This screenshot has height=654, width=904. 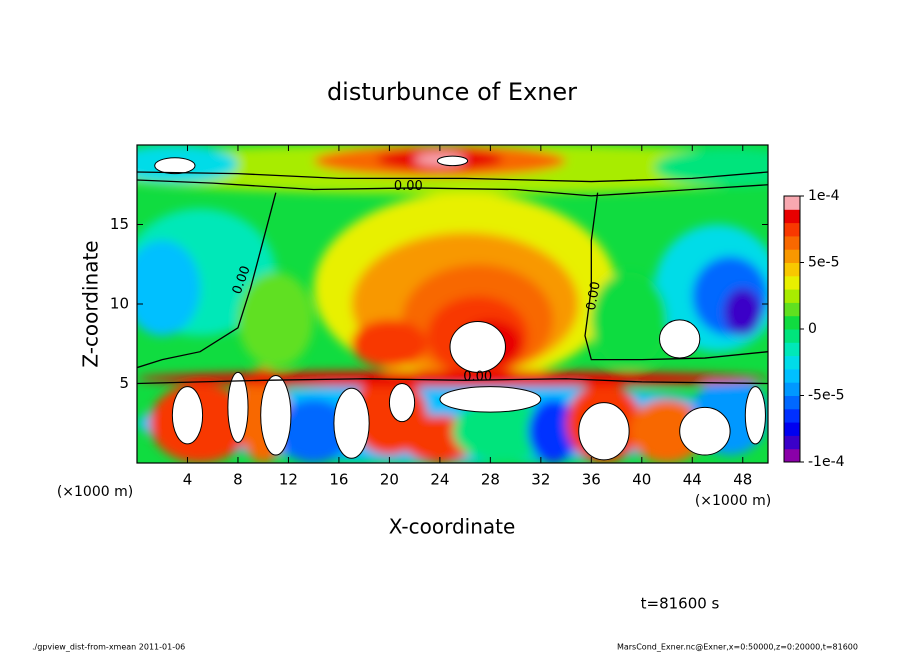 I want to click on x-tick-label: 48, so click(x=742, y=480).